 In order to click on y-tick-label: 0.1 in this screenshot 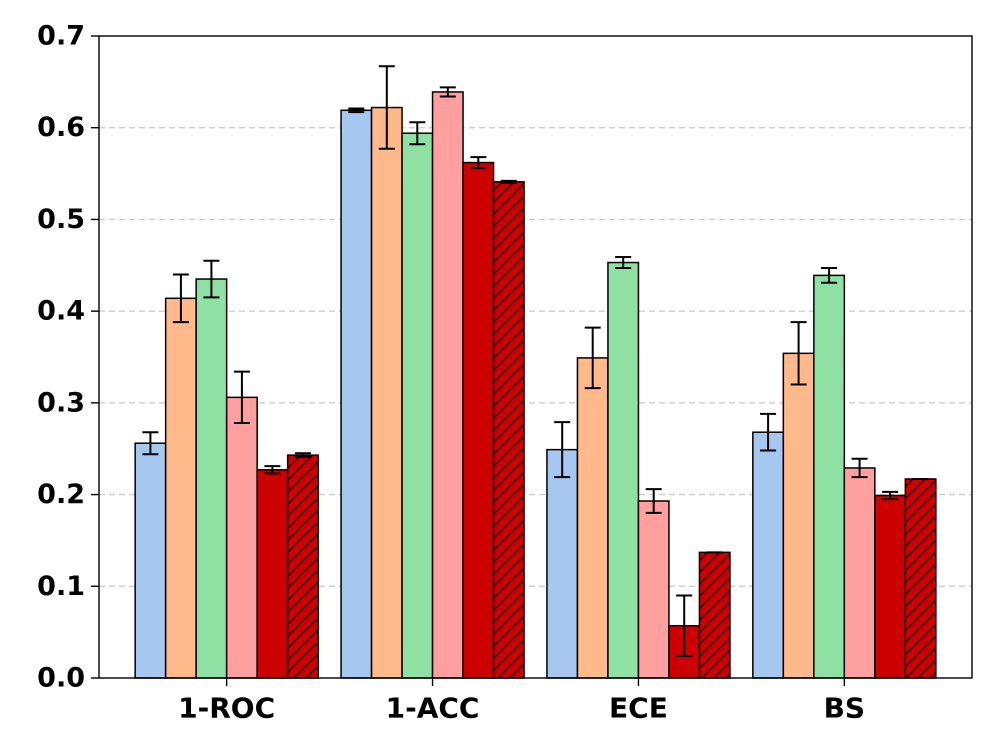, I will do `click(61, 586)`.